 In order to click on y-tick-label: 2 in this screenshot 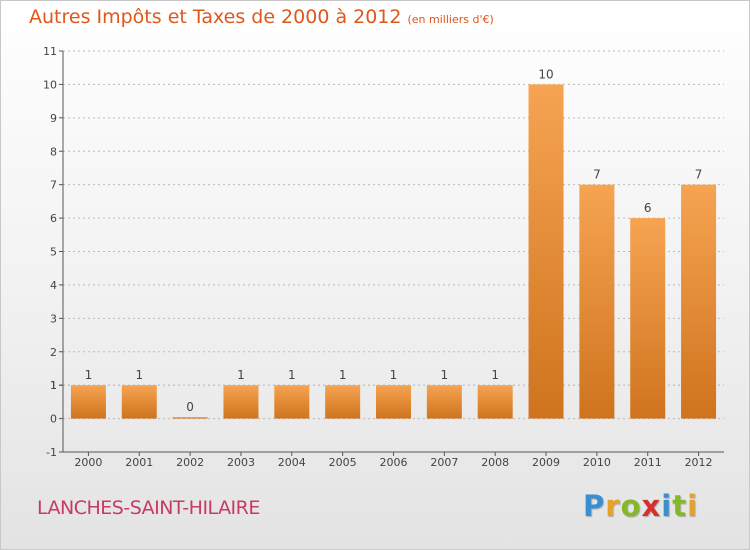, I will do `click(53, 352)`.